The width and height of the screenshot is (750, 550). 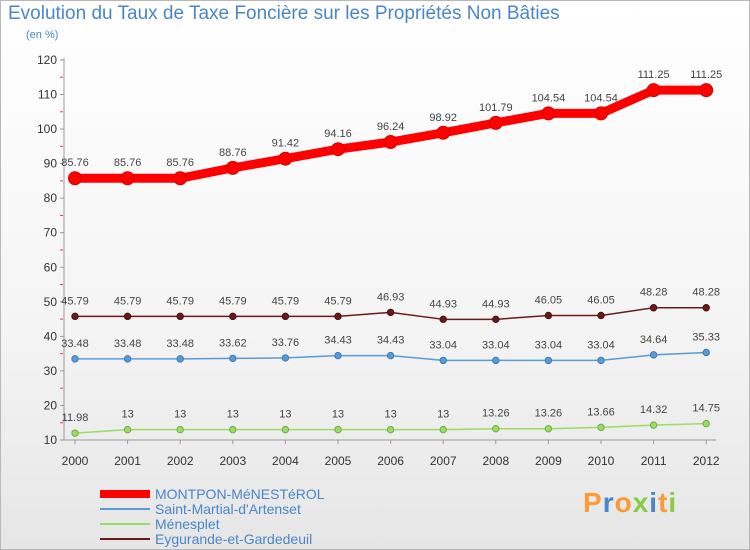 What do you see at coordinates (75, 461) in the screenshot?
I see `x-tick-label: 2000` at bounding box center [75, 461].